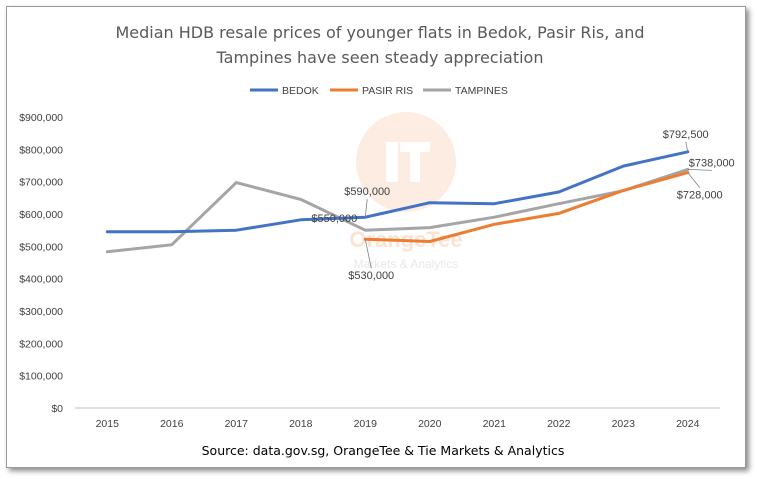 The height and width of the screenshot is (479, 757). What do you see at coordinates (686, 135) in the screenshot?
I see `data-label: $792,500` at bounding box center [686, 135].